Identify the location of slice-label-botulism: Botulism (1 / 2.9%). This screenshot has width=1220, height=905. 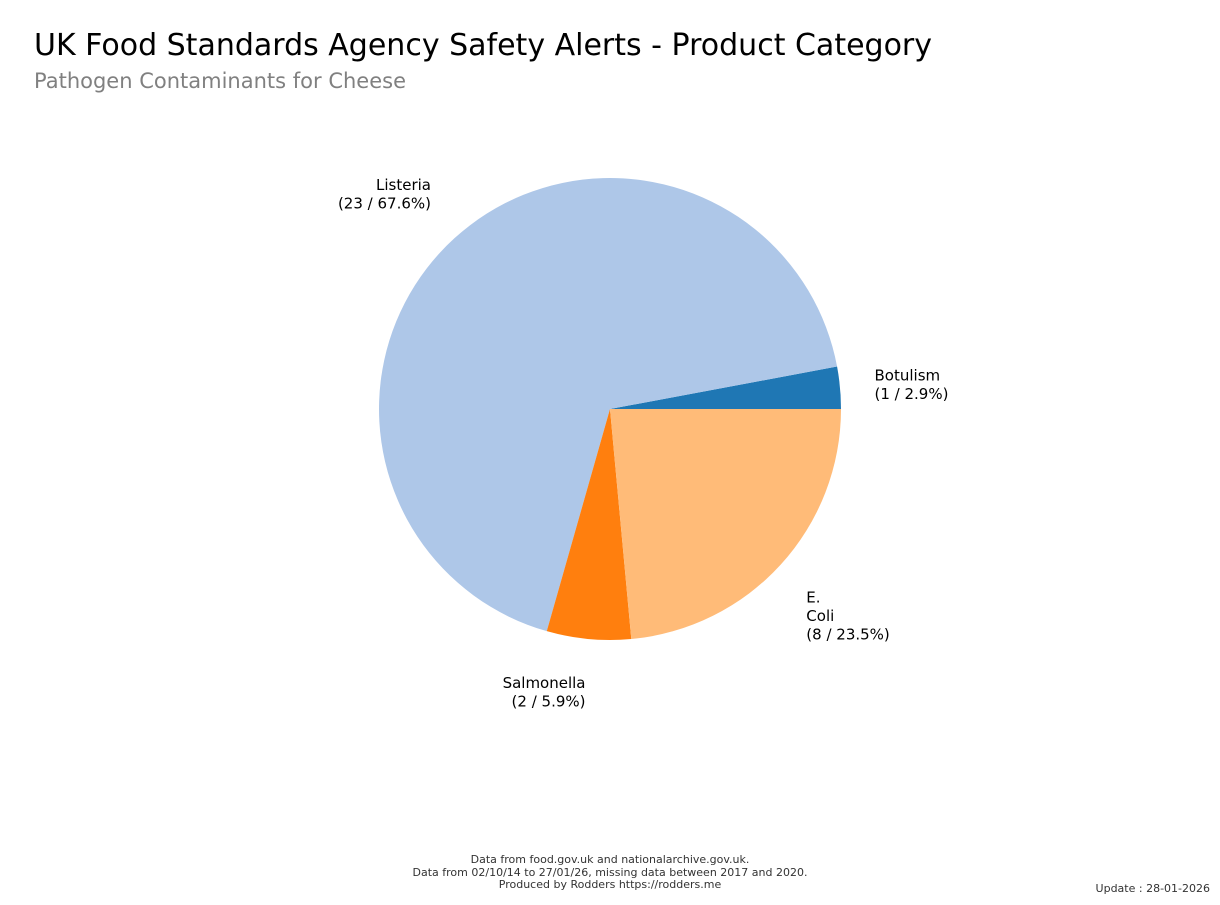
(912, 385).